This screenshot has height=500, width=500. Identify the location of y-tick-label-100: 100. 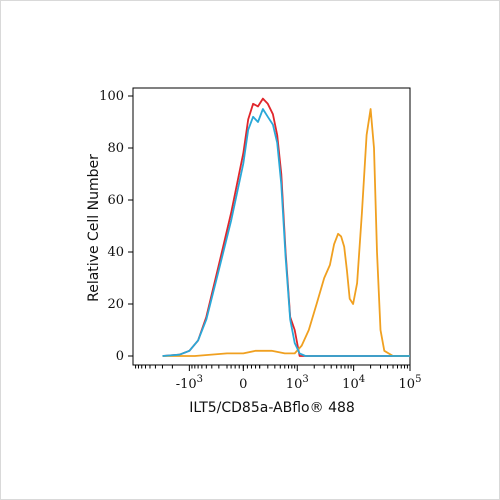
(111, 96).